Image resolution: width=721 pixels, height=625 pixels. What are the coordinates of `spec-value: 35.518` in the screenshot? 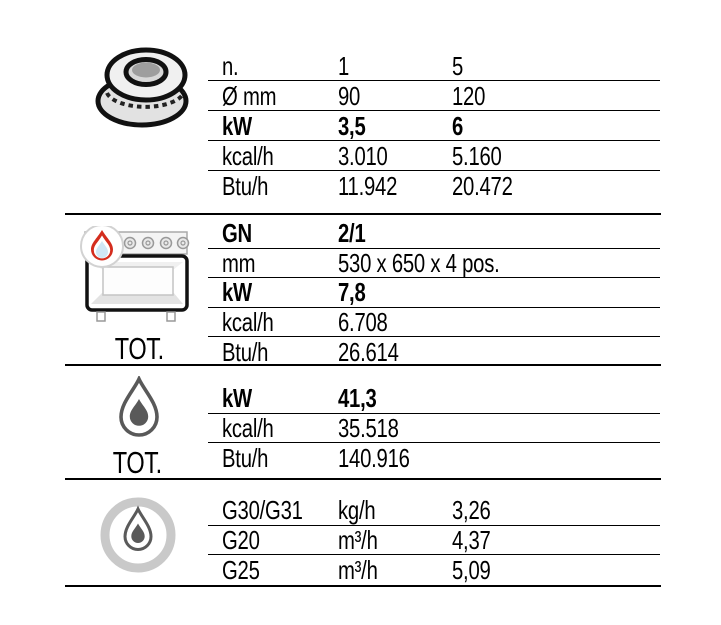 It's located at (368, 427).